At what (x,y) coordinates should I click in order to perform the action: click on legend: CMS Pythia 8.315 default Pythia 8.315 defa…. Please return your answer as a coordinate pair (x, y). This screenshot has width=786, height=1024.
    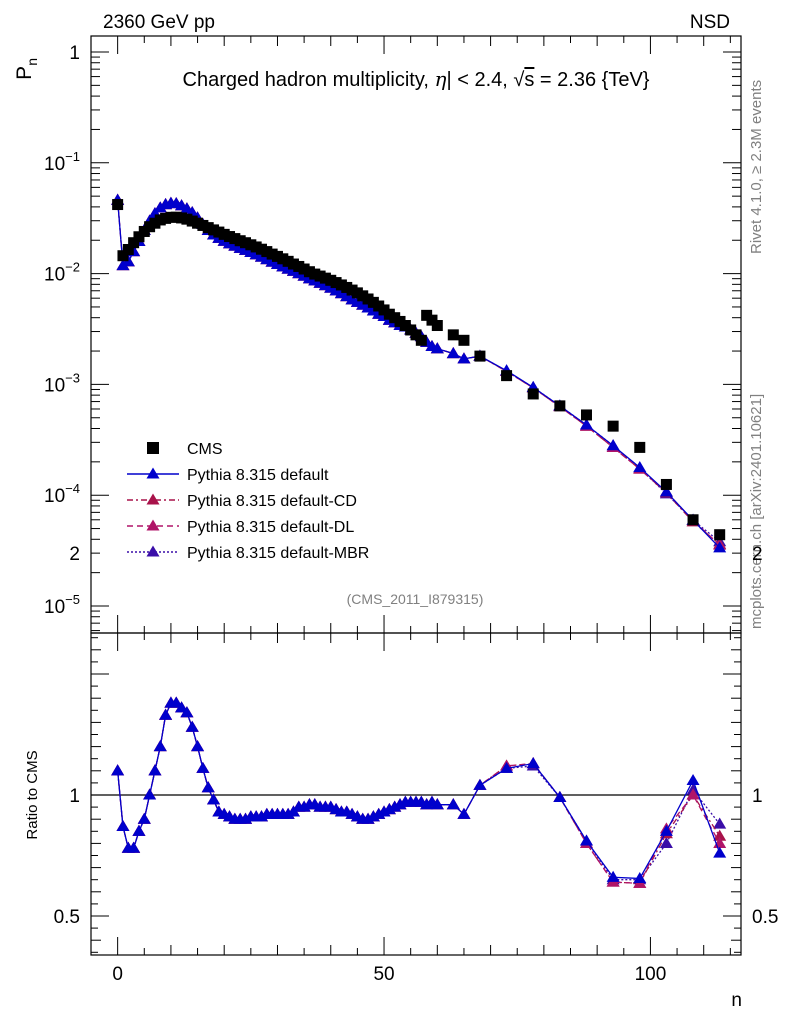
    Looking at the image, I should click on (248, 501).